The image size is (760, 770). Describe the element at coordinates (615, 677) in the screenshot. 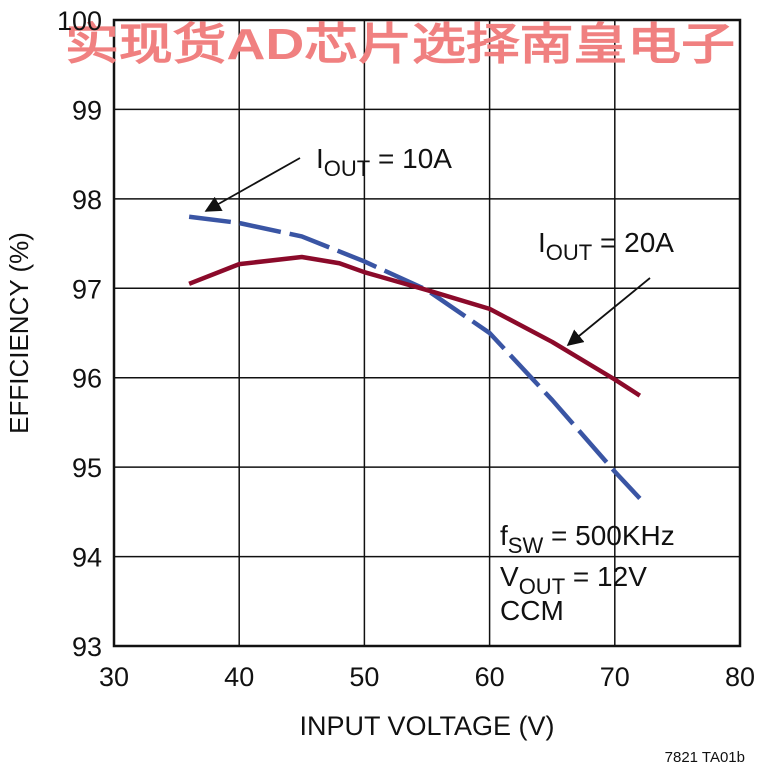

I see `x-tick-label: 70` at that location.